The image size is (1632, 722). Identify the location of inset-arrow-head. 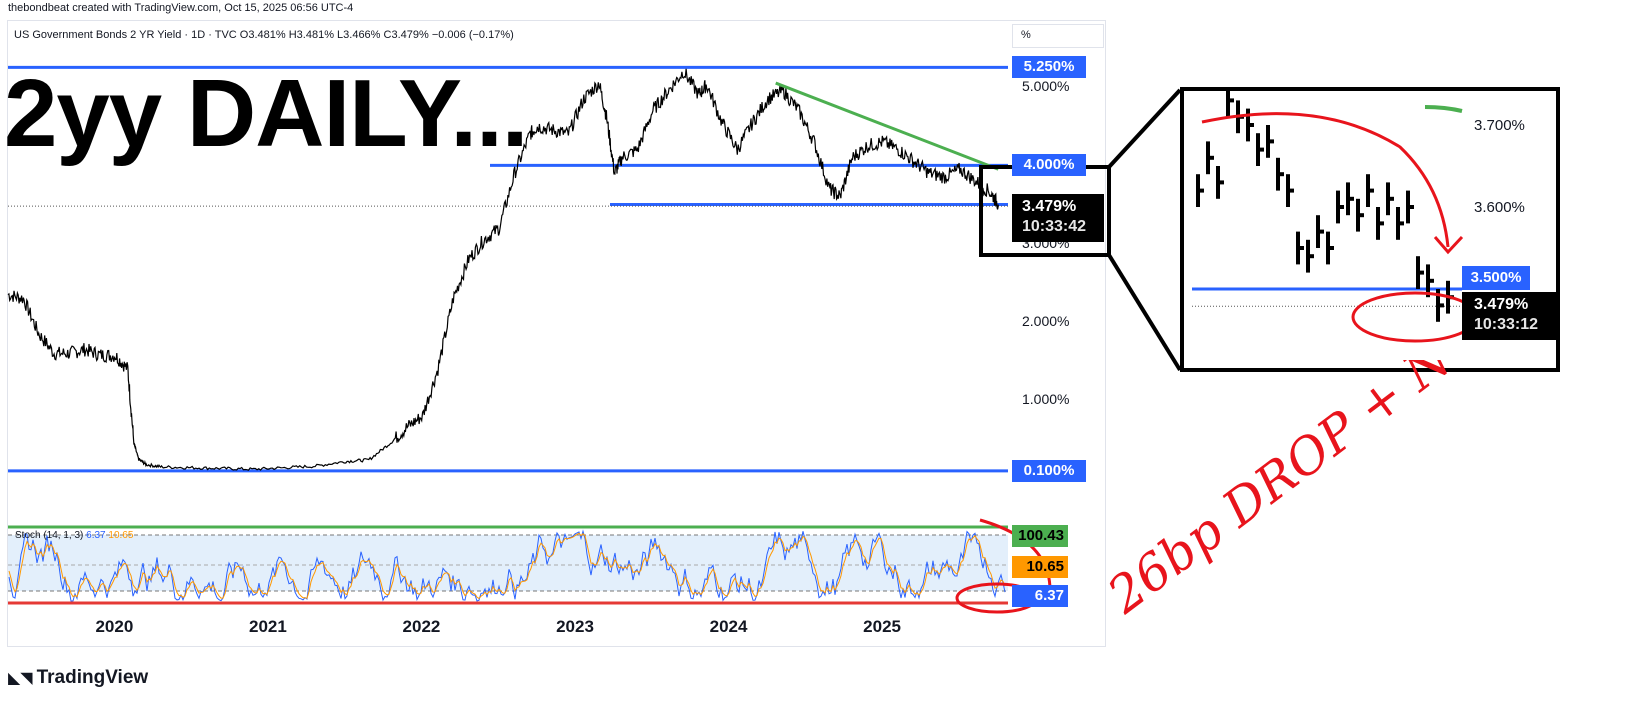
(1448, 245).